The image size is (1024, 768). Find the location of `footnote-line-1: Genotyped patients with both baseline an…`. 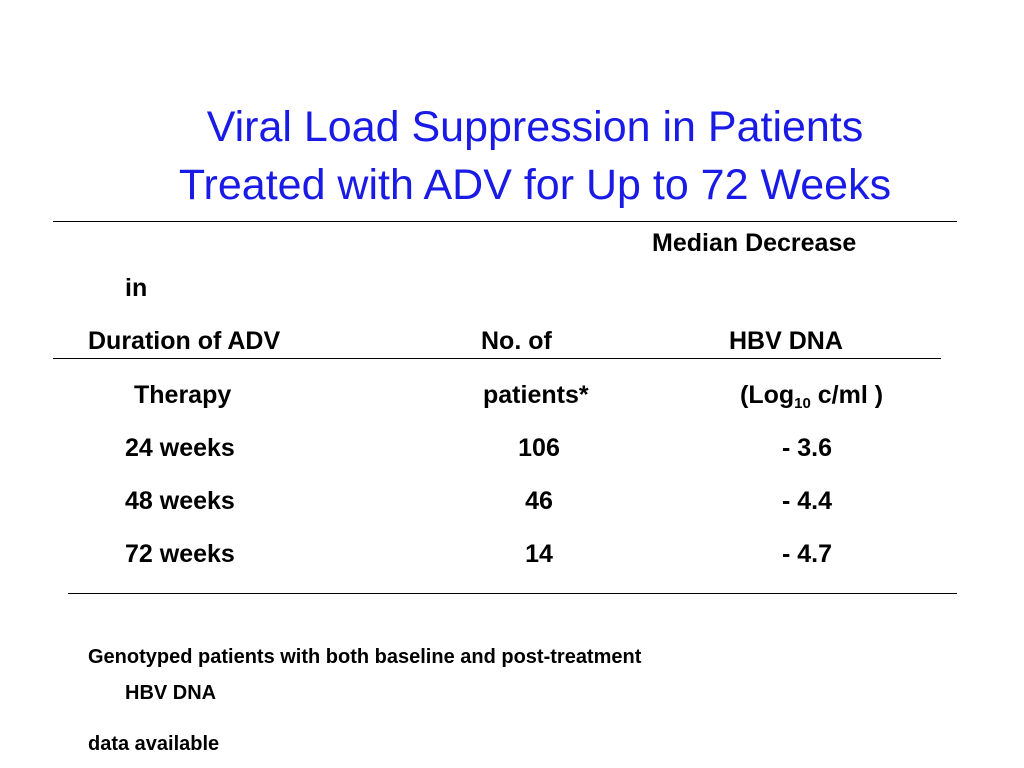

footnote-line-1: Genotyped patients with both baseline an… is located at coordinates (365, 657).